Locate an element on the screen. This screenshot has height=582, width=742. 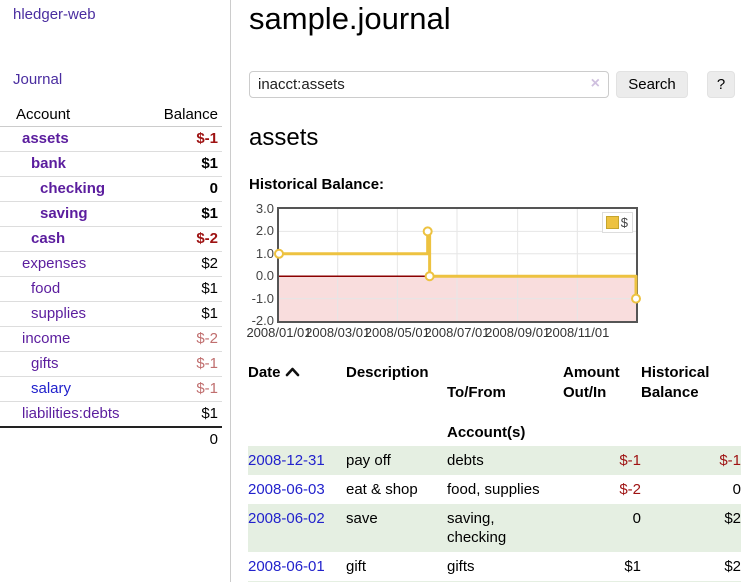
transaction-date-link: 2008-06-03 is located at coordinates (286, 489).